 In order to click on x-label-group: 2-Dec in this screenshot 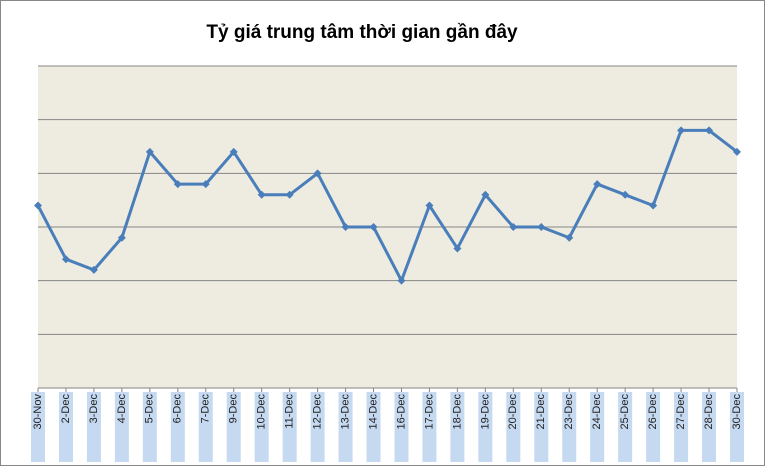, I will do `click(65, 427)`.